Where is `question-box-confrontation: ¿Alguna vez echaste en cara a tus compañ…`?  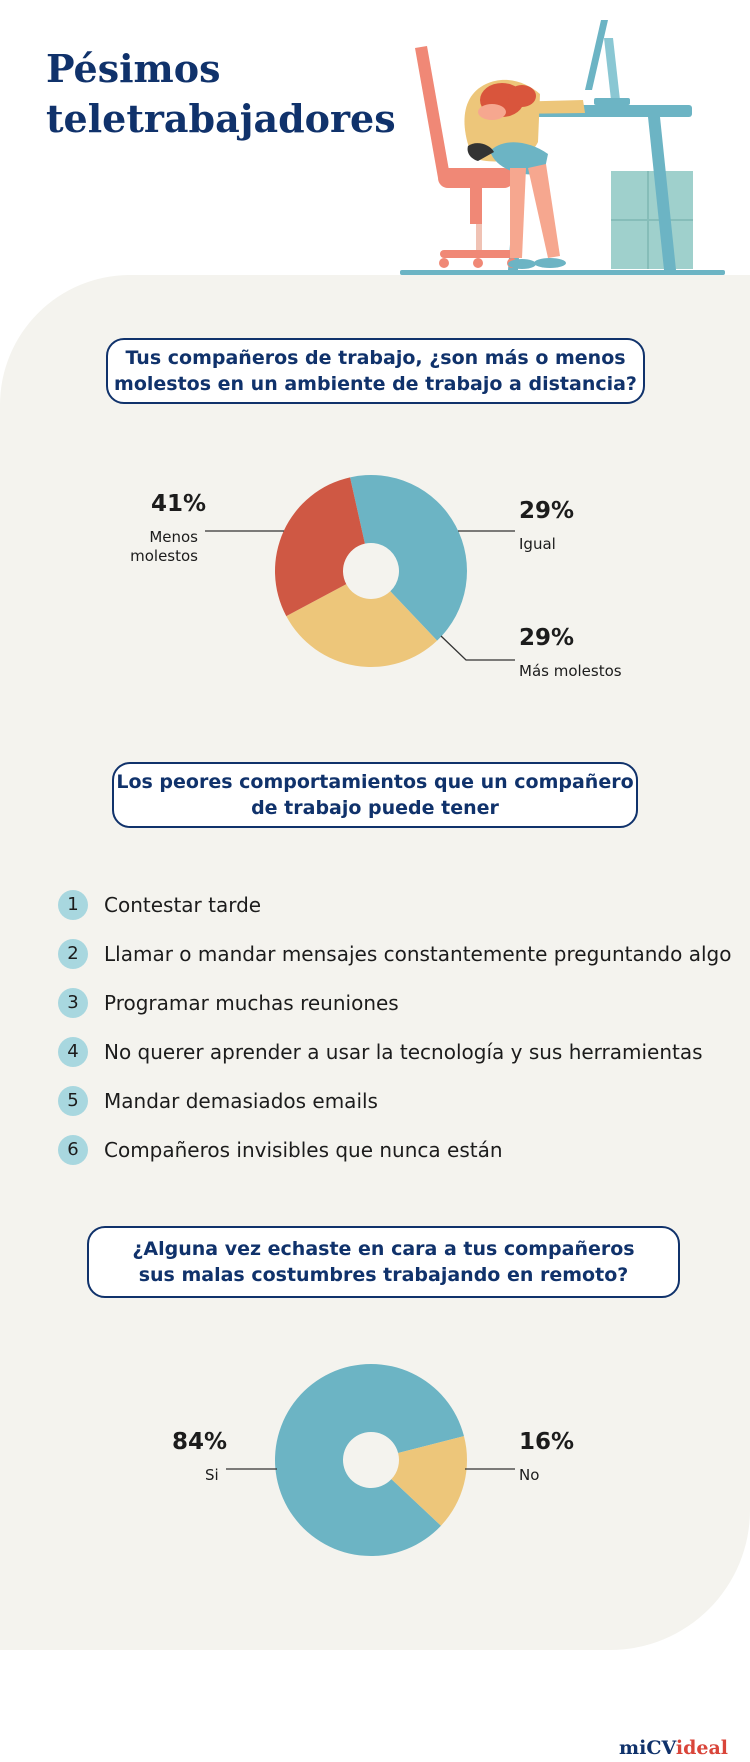
question-box-confrontation: ¿Alguna vez echaste en cara a tus compañ… is located at coordinates (383, 1262).